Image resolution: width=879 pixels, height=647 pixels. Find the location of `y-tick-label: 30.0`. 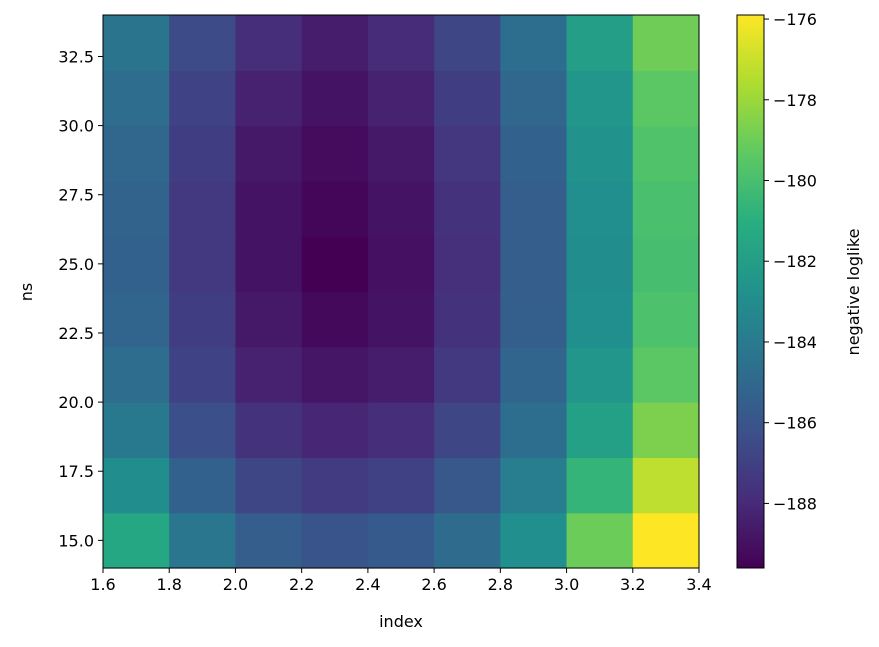

y-tick-label: 30.0 is located at coordinates (76, 126).